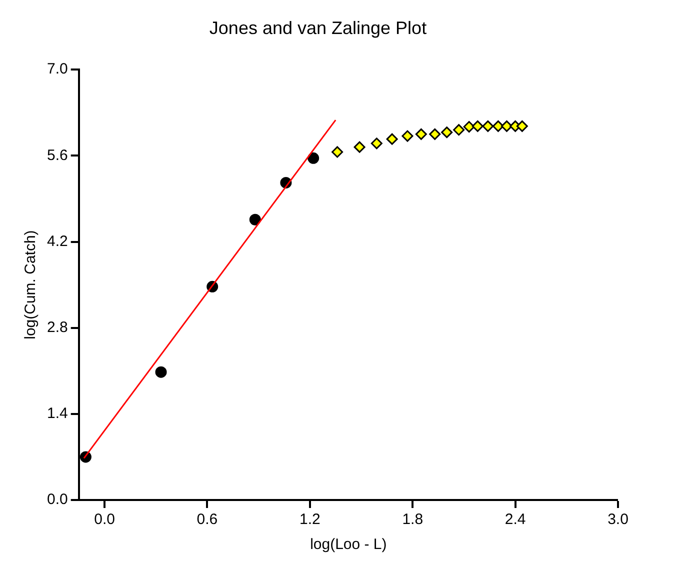 The height and width of the screenshot is (577, 698). I want to click on y-tick-label: 7.0, so click(57, 69).